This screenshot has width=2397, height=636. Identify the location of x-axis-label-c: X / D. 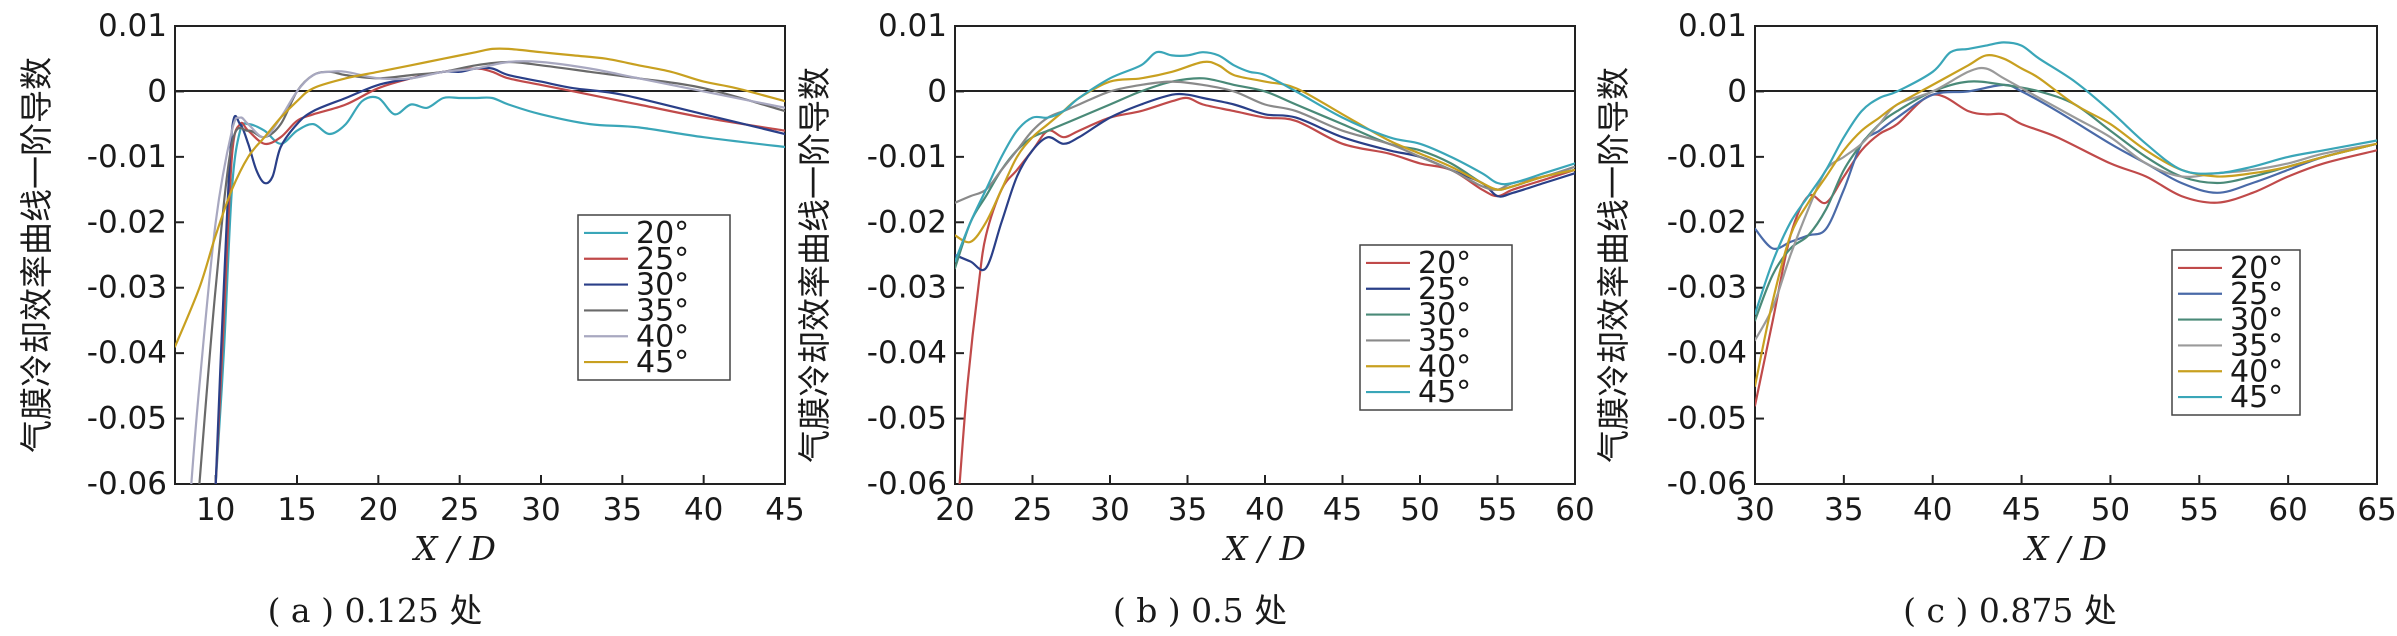
(2064, 548).